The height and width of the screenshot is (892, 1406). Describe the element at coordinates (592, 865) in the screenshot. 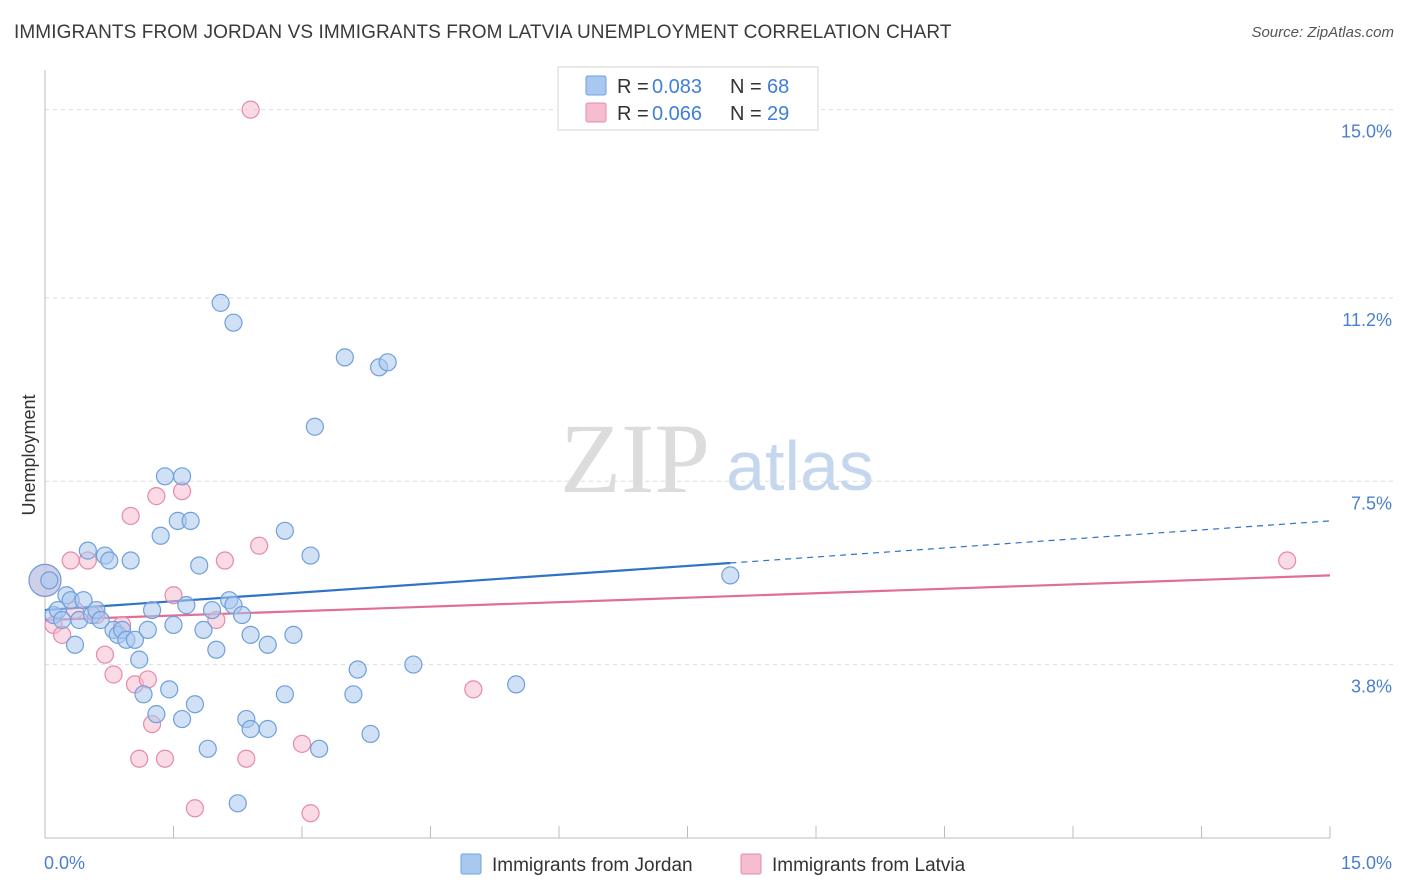

I see `bottom-legend-label-jordan: Immigrants from Jordan` at that location.